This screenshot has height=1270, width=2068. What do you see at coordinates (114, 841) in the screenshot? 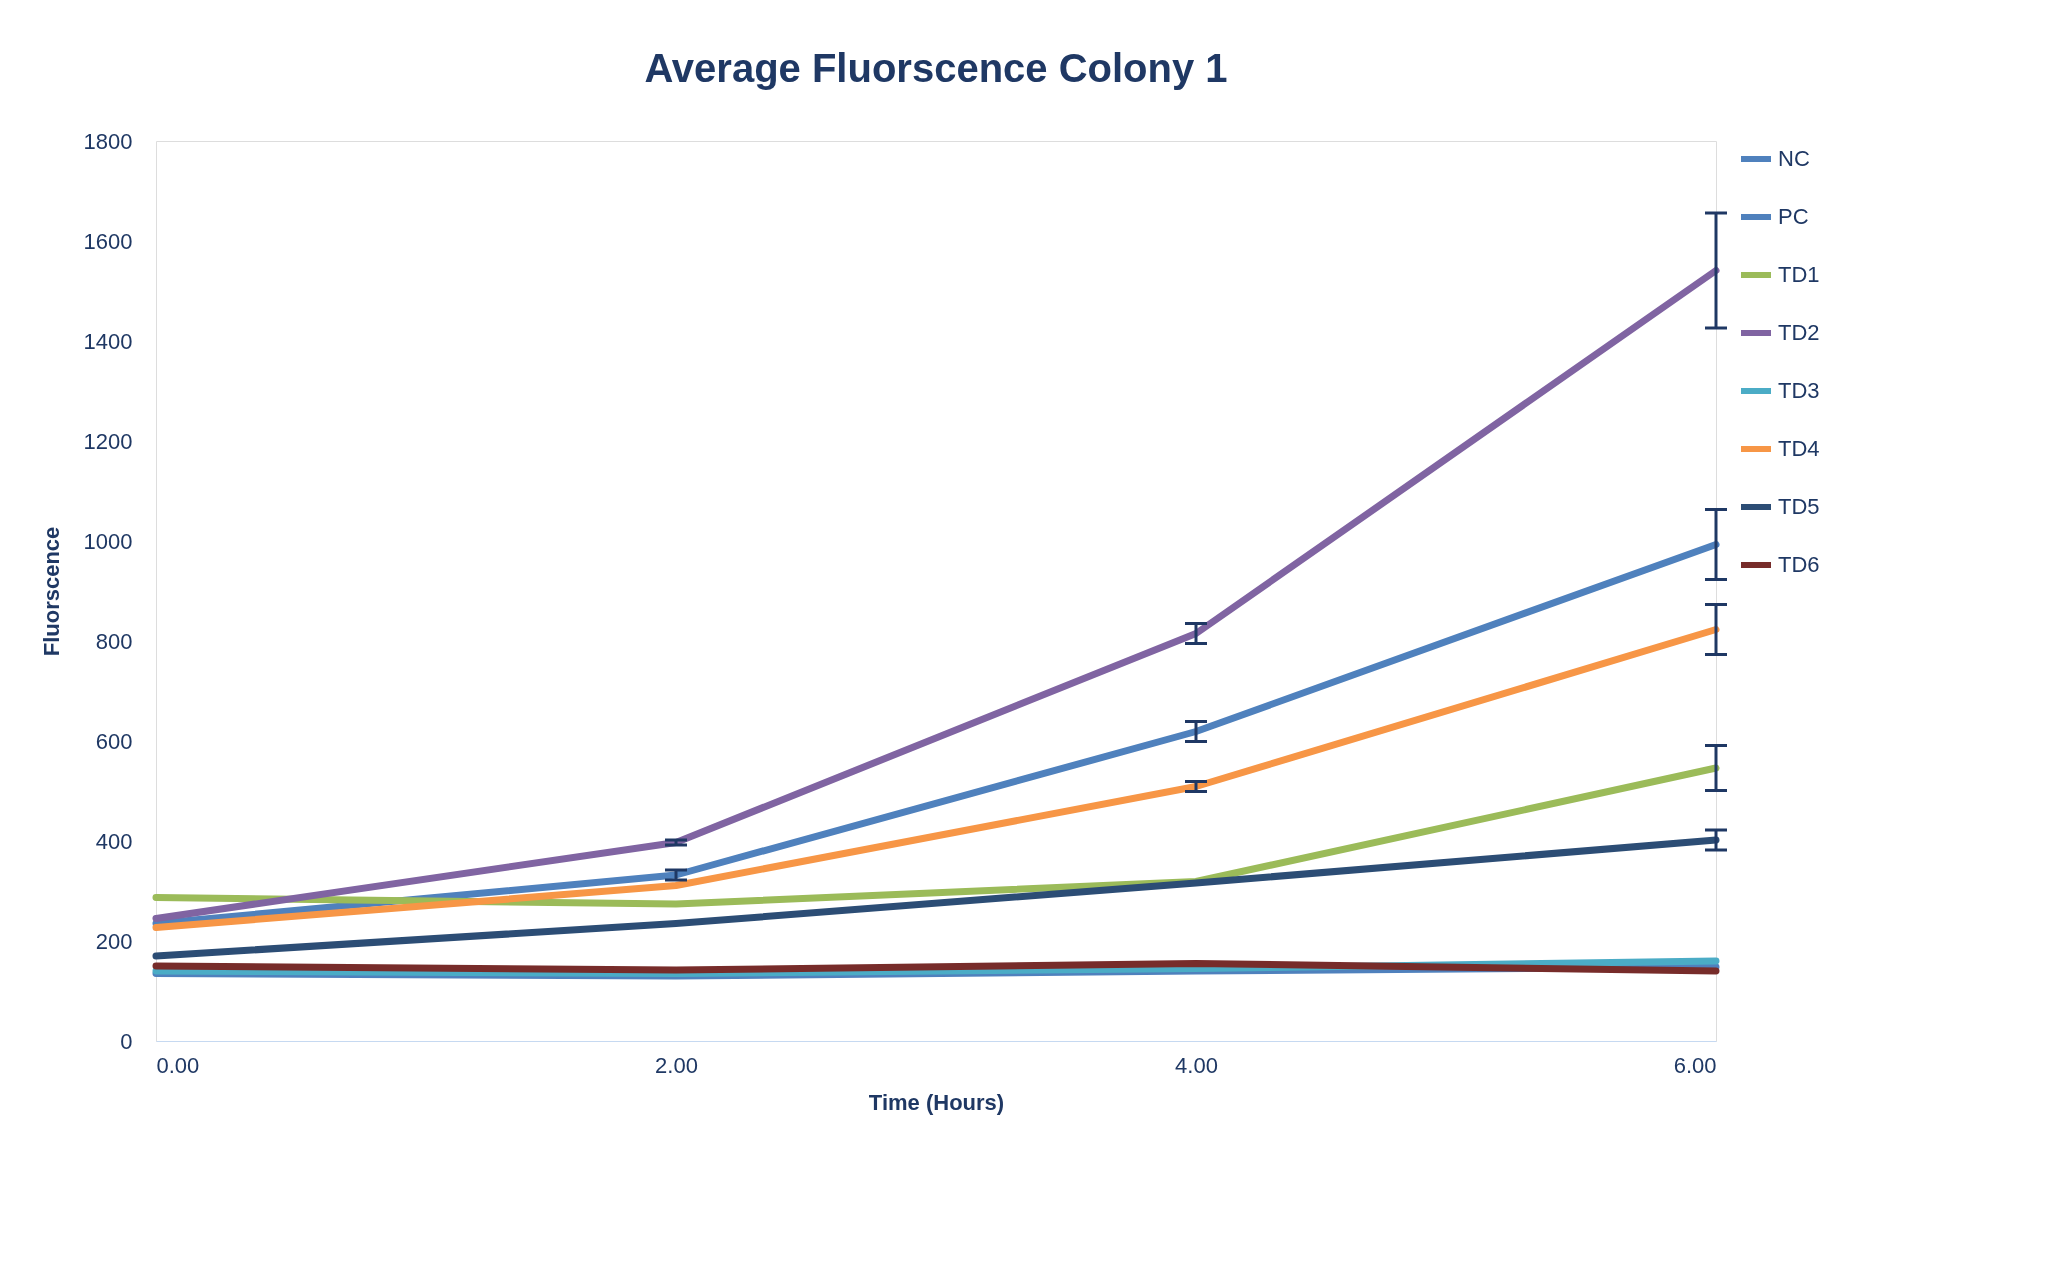
I see `y-tick-label: 400` at bounding box center [114, 841].